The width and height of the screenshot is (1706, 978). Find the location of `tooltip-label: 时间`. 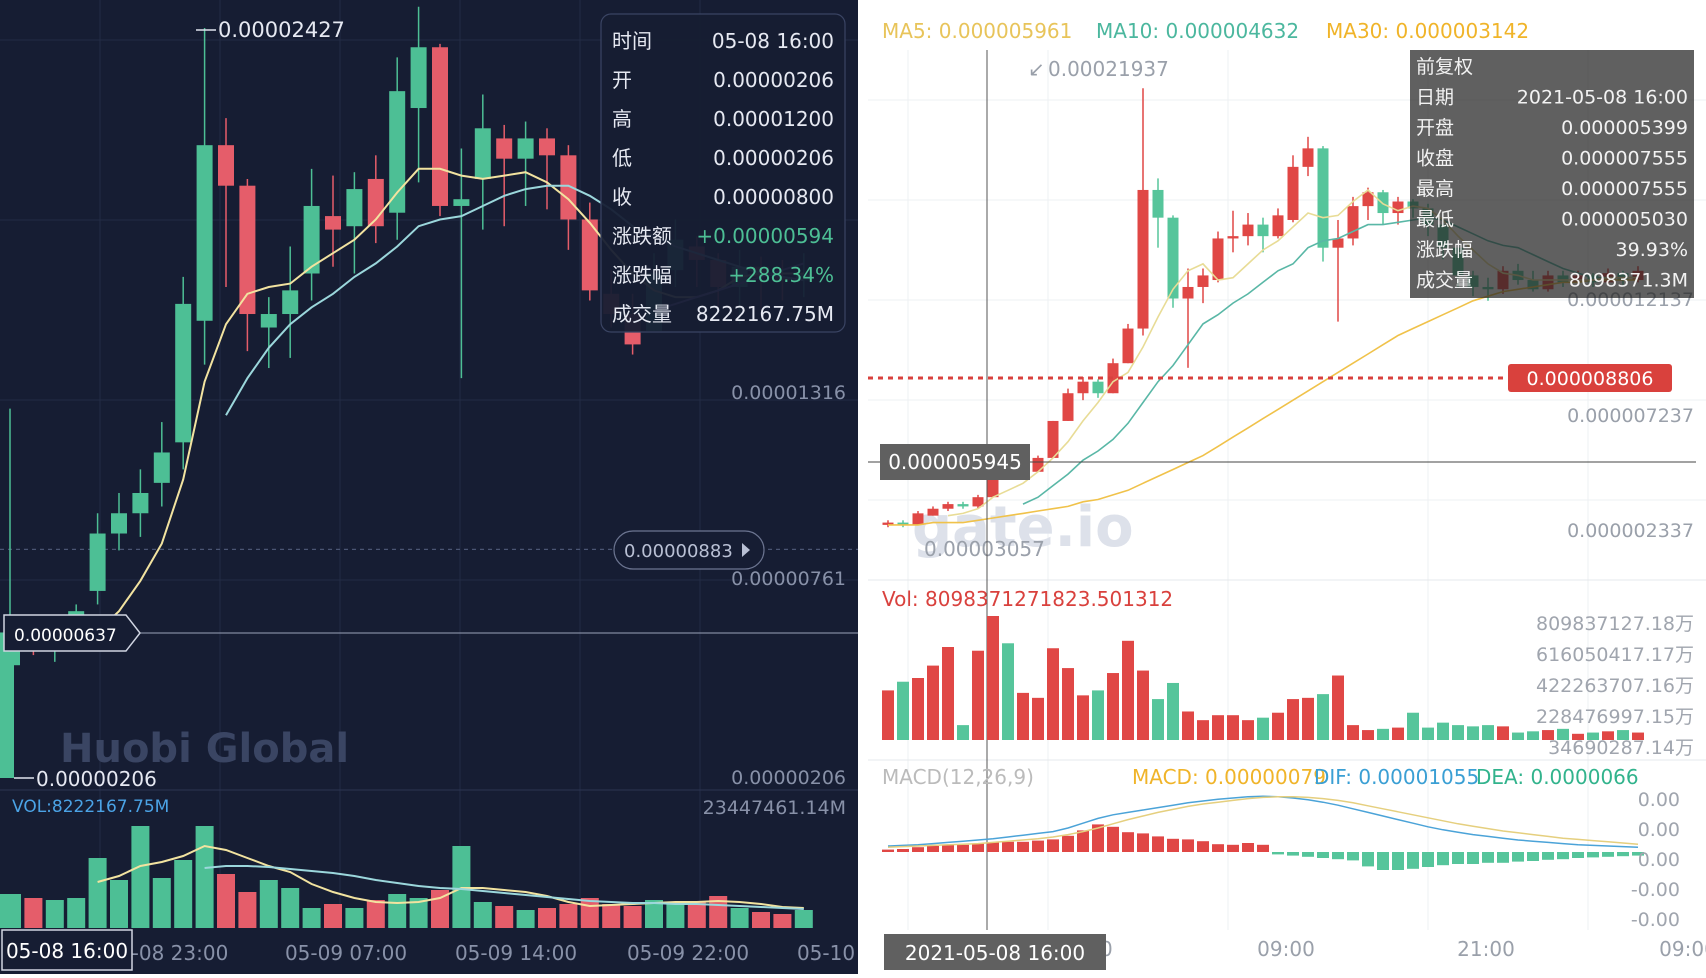

tooltip-label: 时间 is located at coordinates (632, 41).